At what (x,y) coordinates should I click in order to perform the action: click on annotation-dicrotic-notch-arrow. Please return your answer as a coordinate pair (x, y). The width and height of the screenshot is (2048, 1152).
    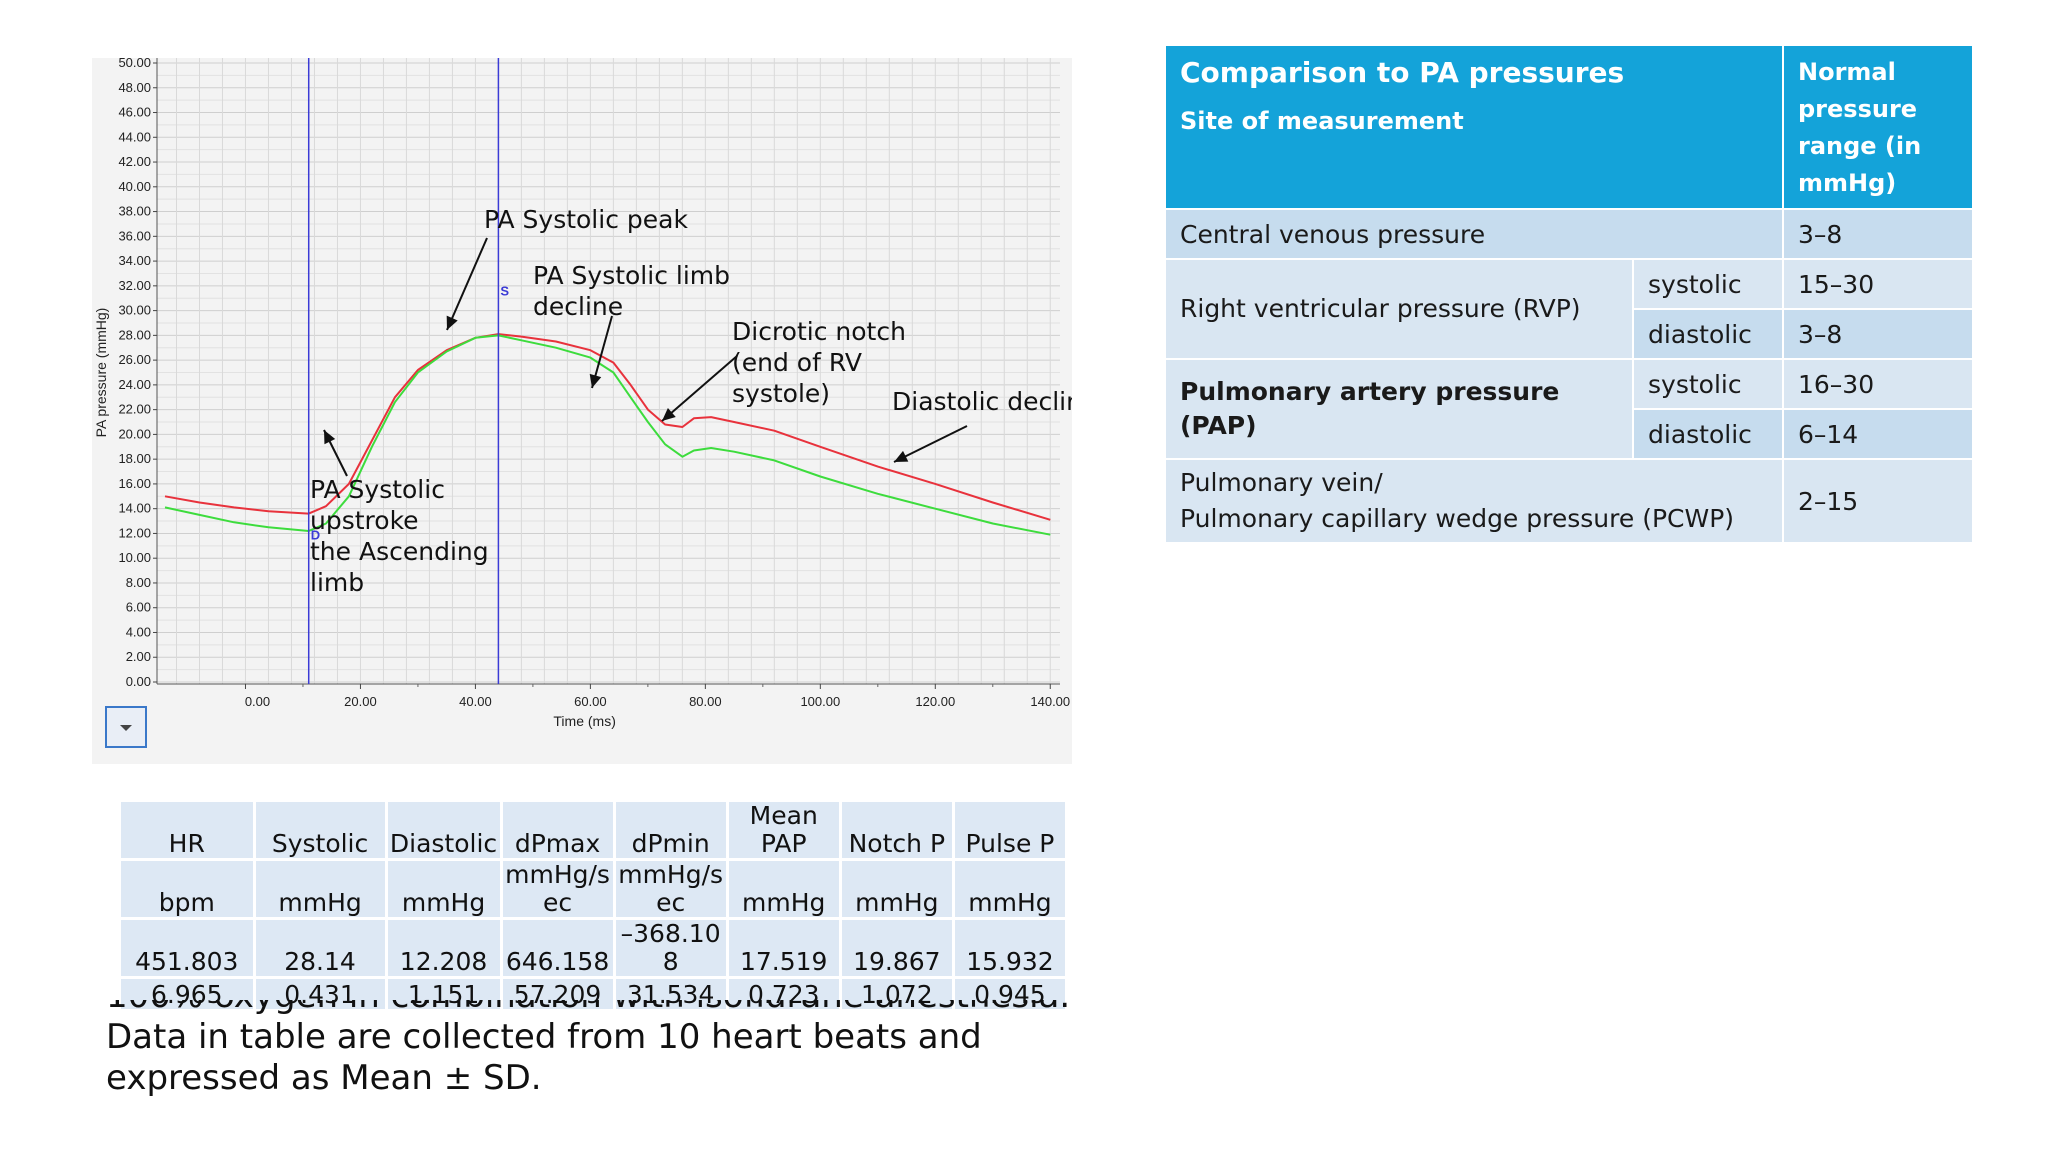
    Looking at the image, I should click on (699, 388).